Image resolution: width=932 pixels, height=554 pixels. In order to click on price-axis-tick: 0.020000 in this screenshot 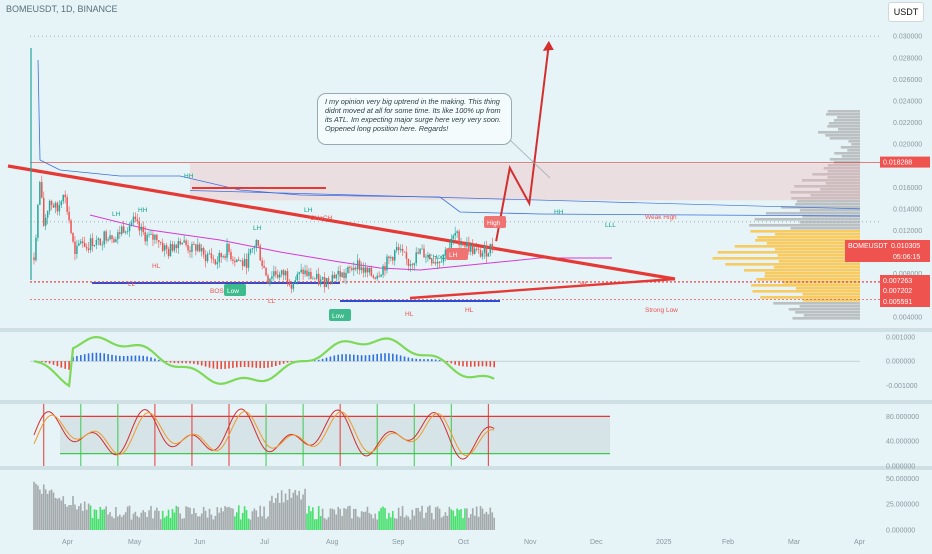, I will do `click(907, 145)`.